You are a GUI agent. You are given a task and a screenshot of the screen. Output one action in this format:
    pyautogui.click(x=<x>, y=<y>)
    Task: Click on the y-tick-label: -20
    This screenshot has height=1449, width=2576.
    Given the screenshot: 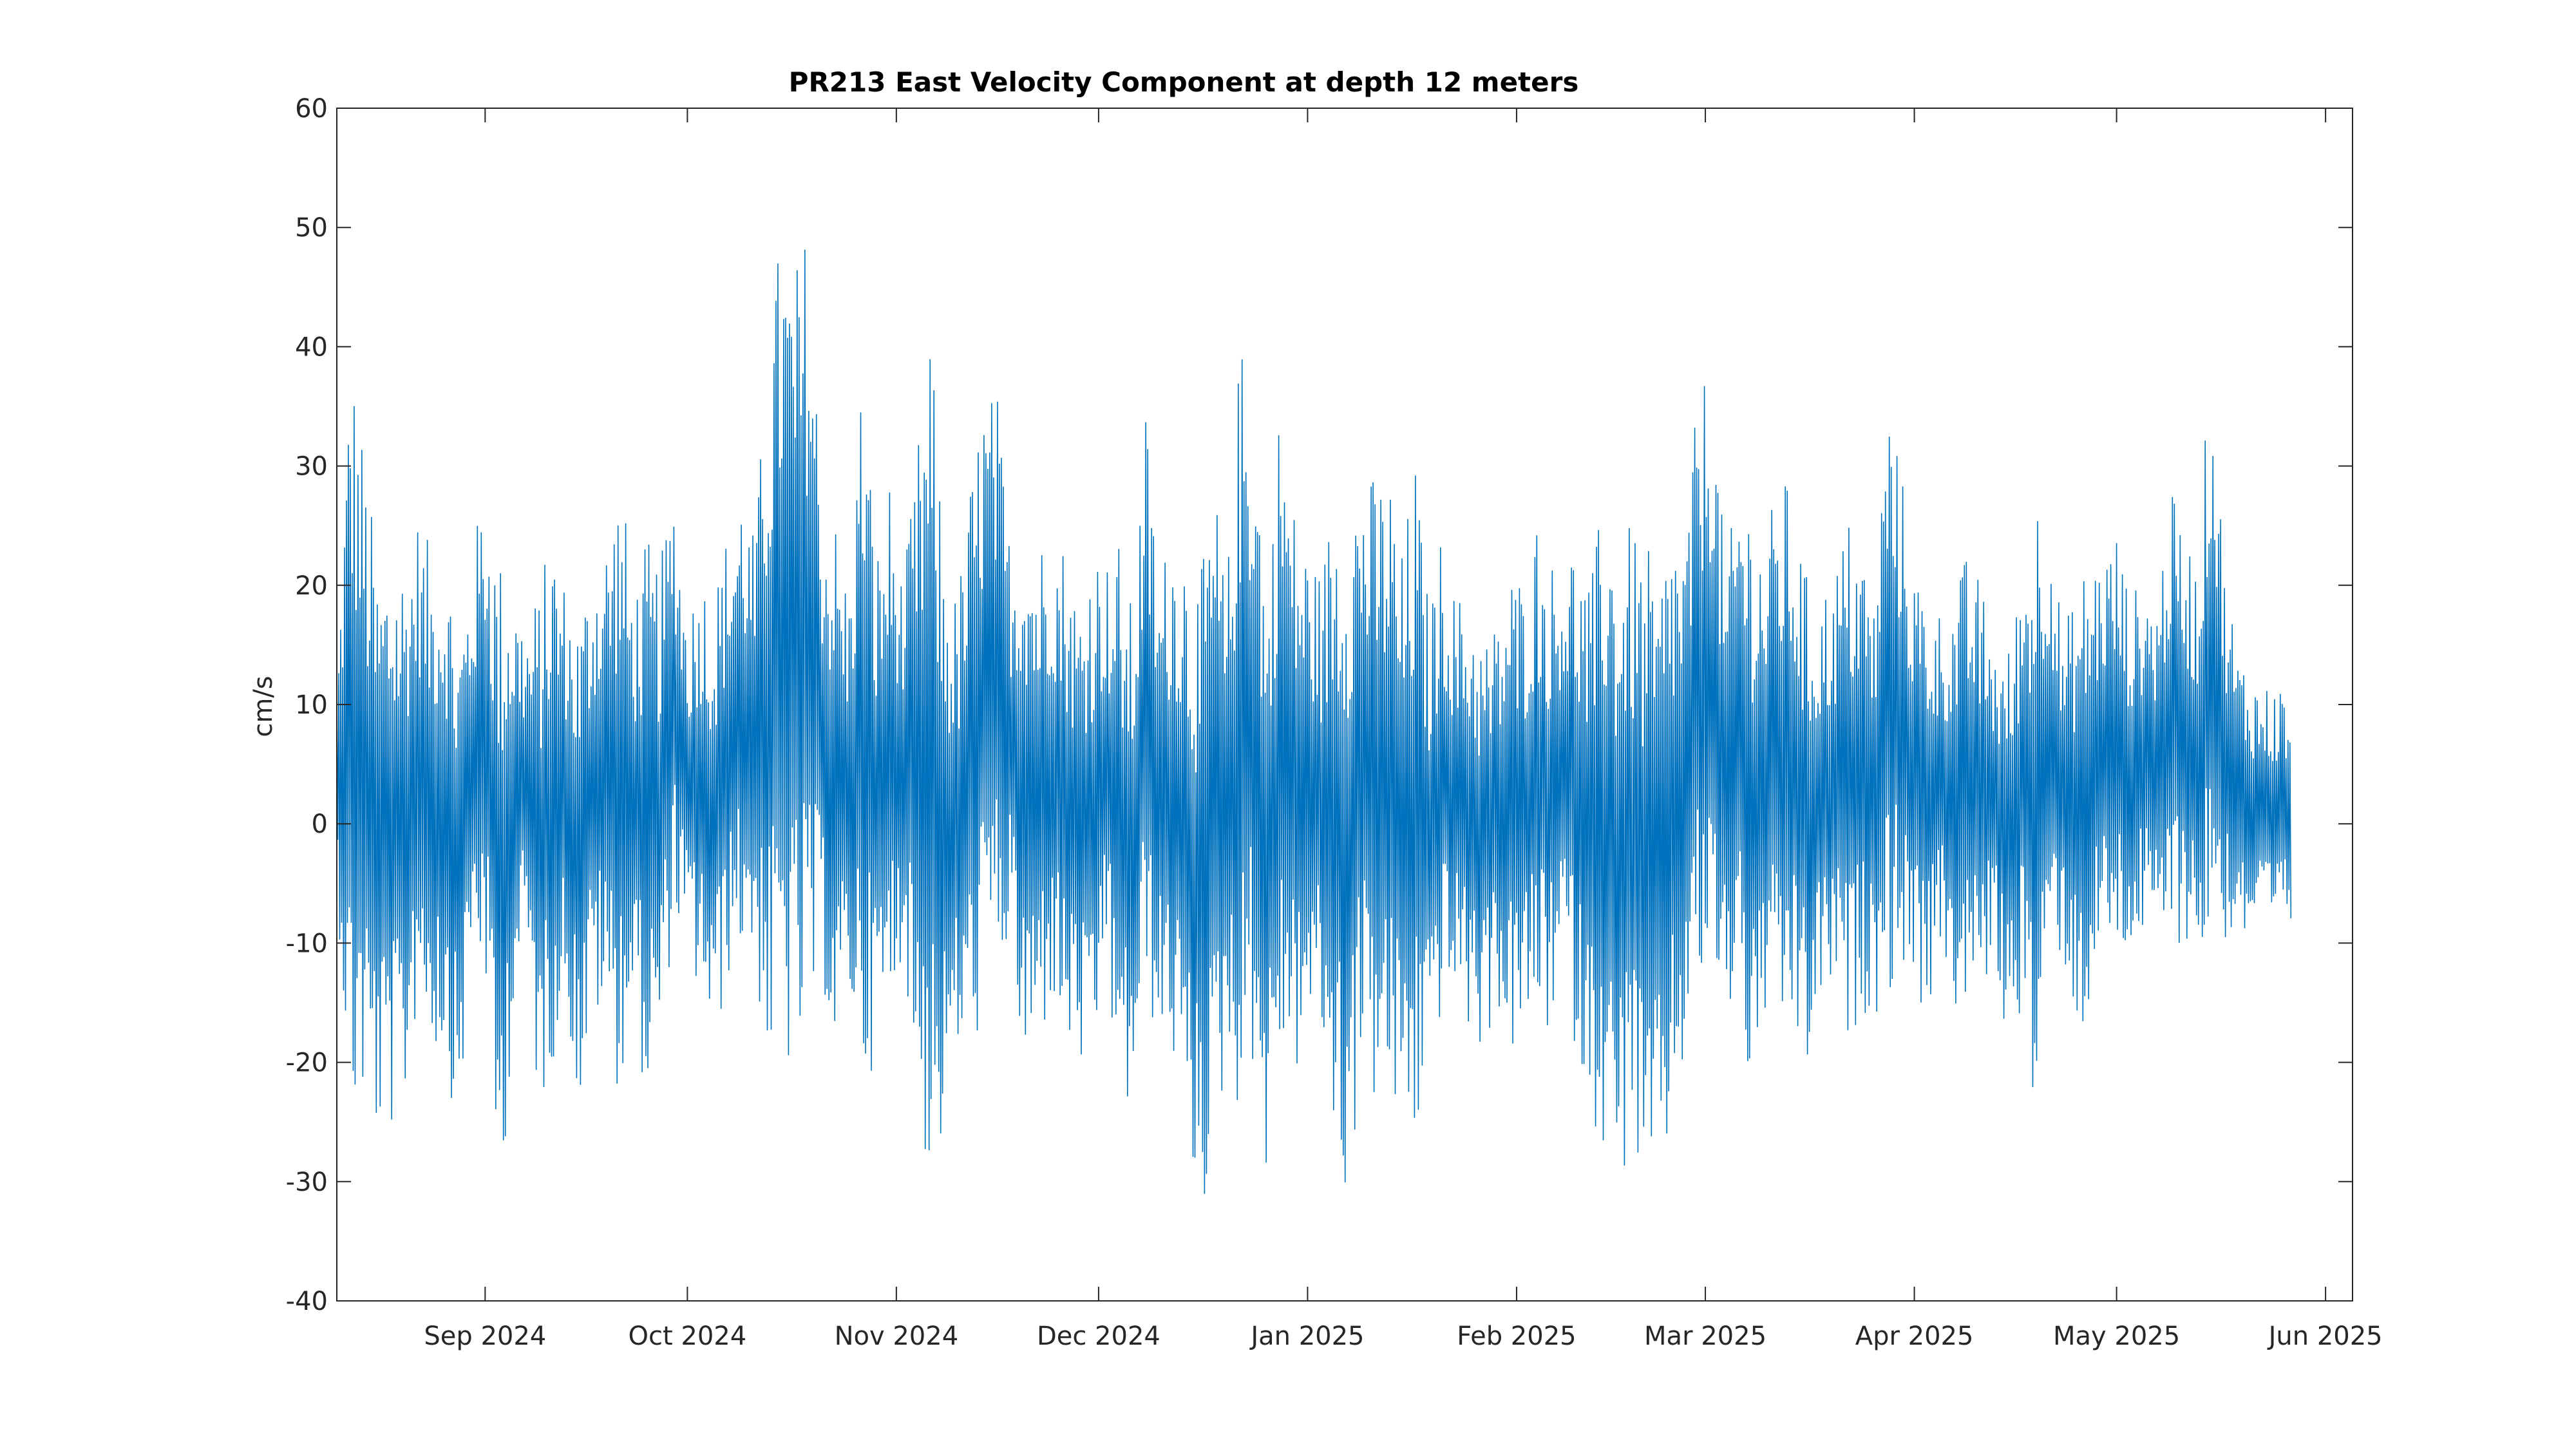 What is the action you would take?
    pyautogui.click(x=307, y=1063)
    